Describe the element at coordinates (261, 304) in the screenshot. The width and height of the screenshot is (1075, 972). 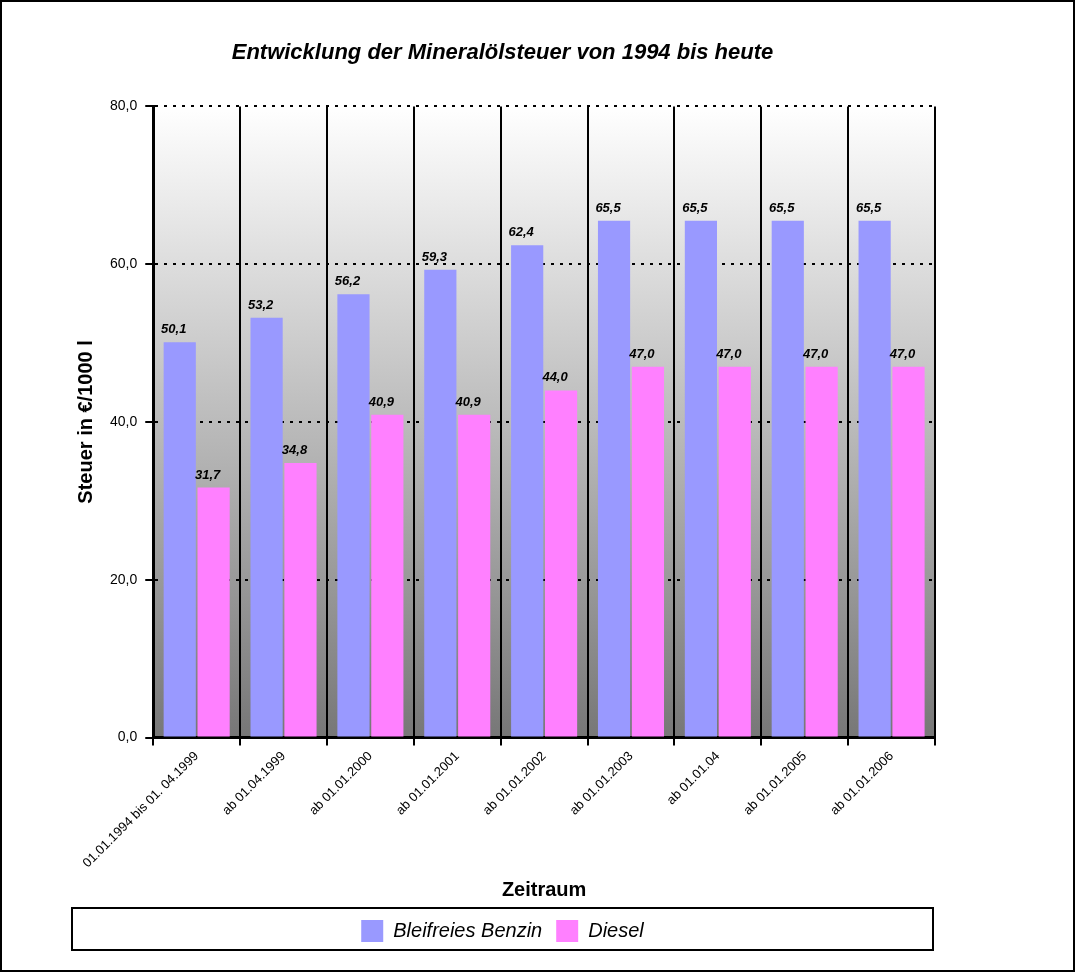
I see `data-label: 53,2` at that location.